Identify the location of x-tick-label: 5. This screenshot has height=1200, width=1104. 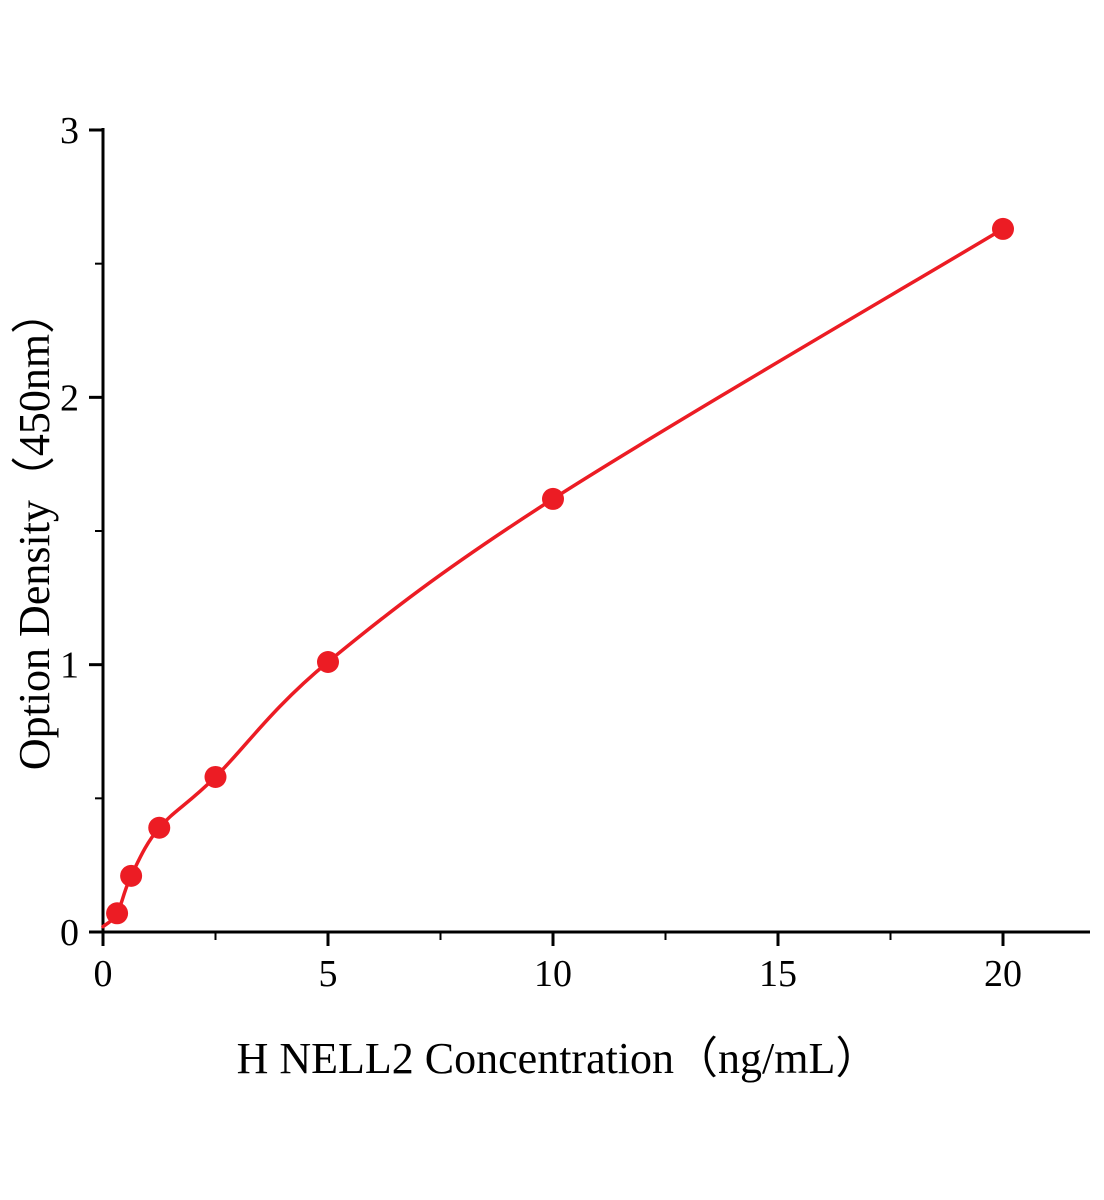
(328, 974).